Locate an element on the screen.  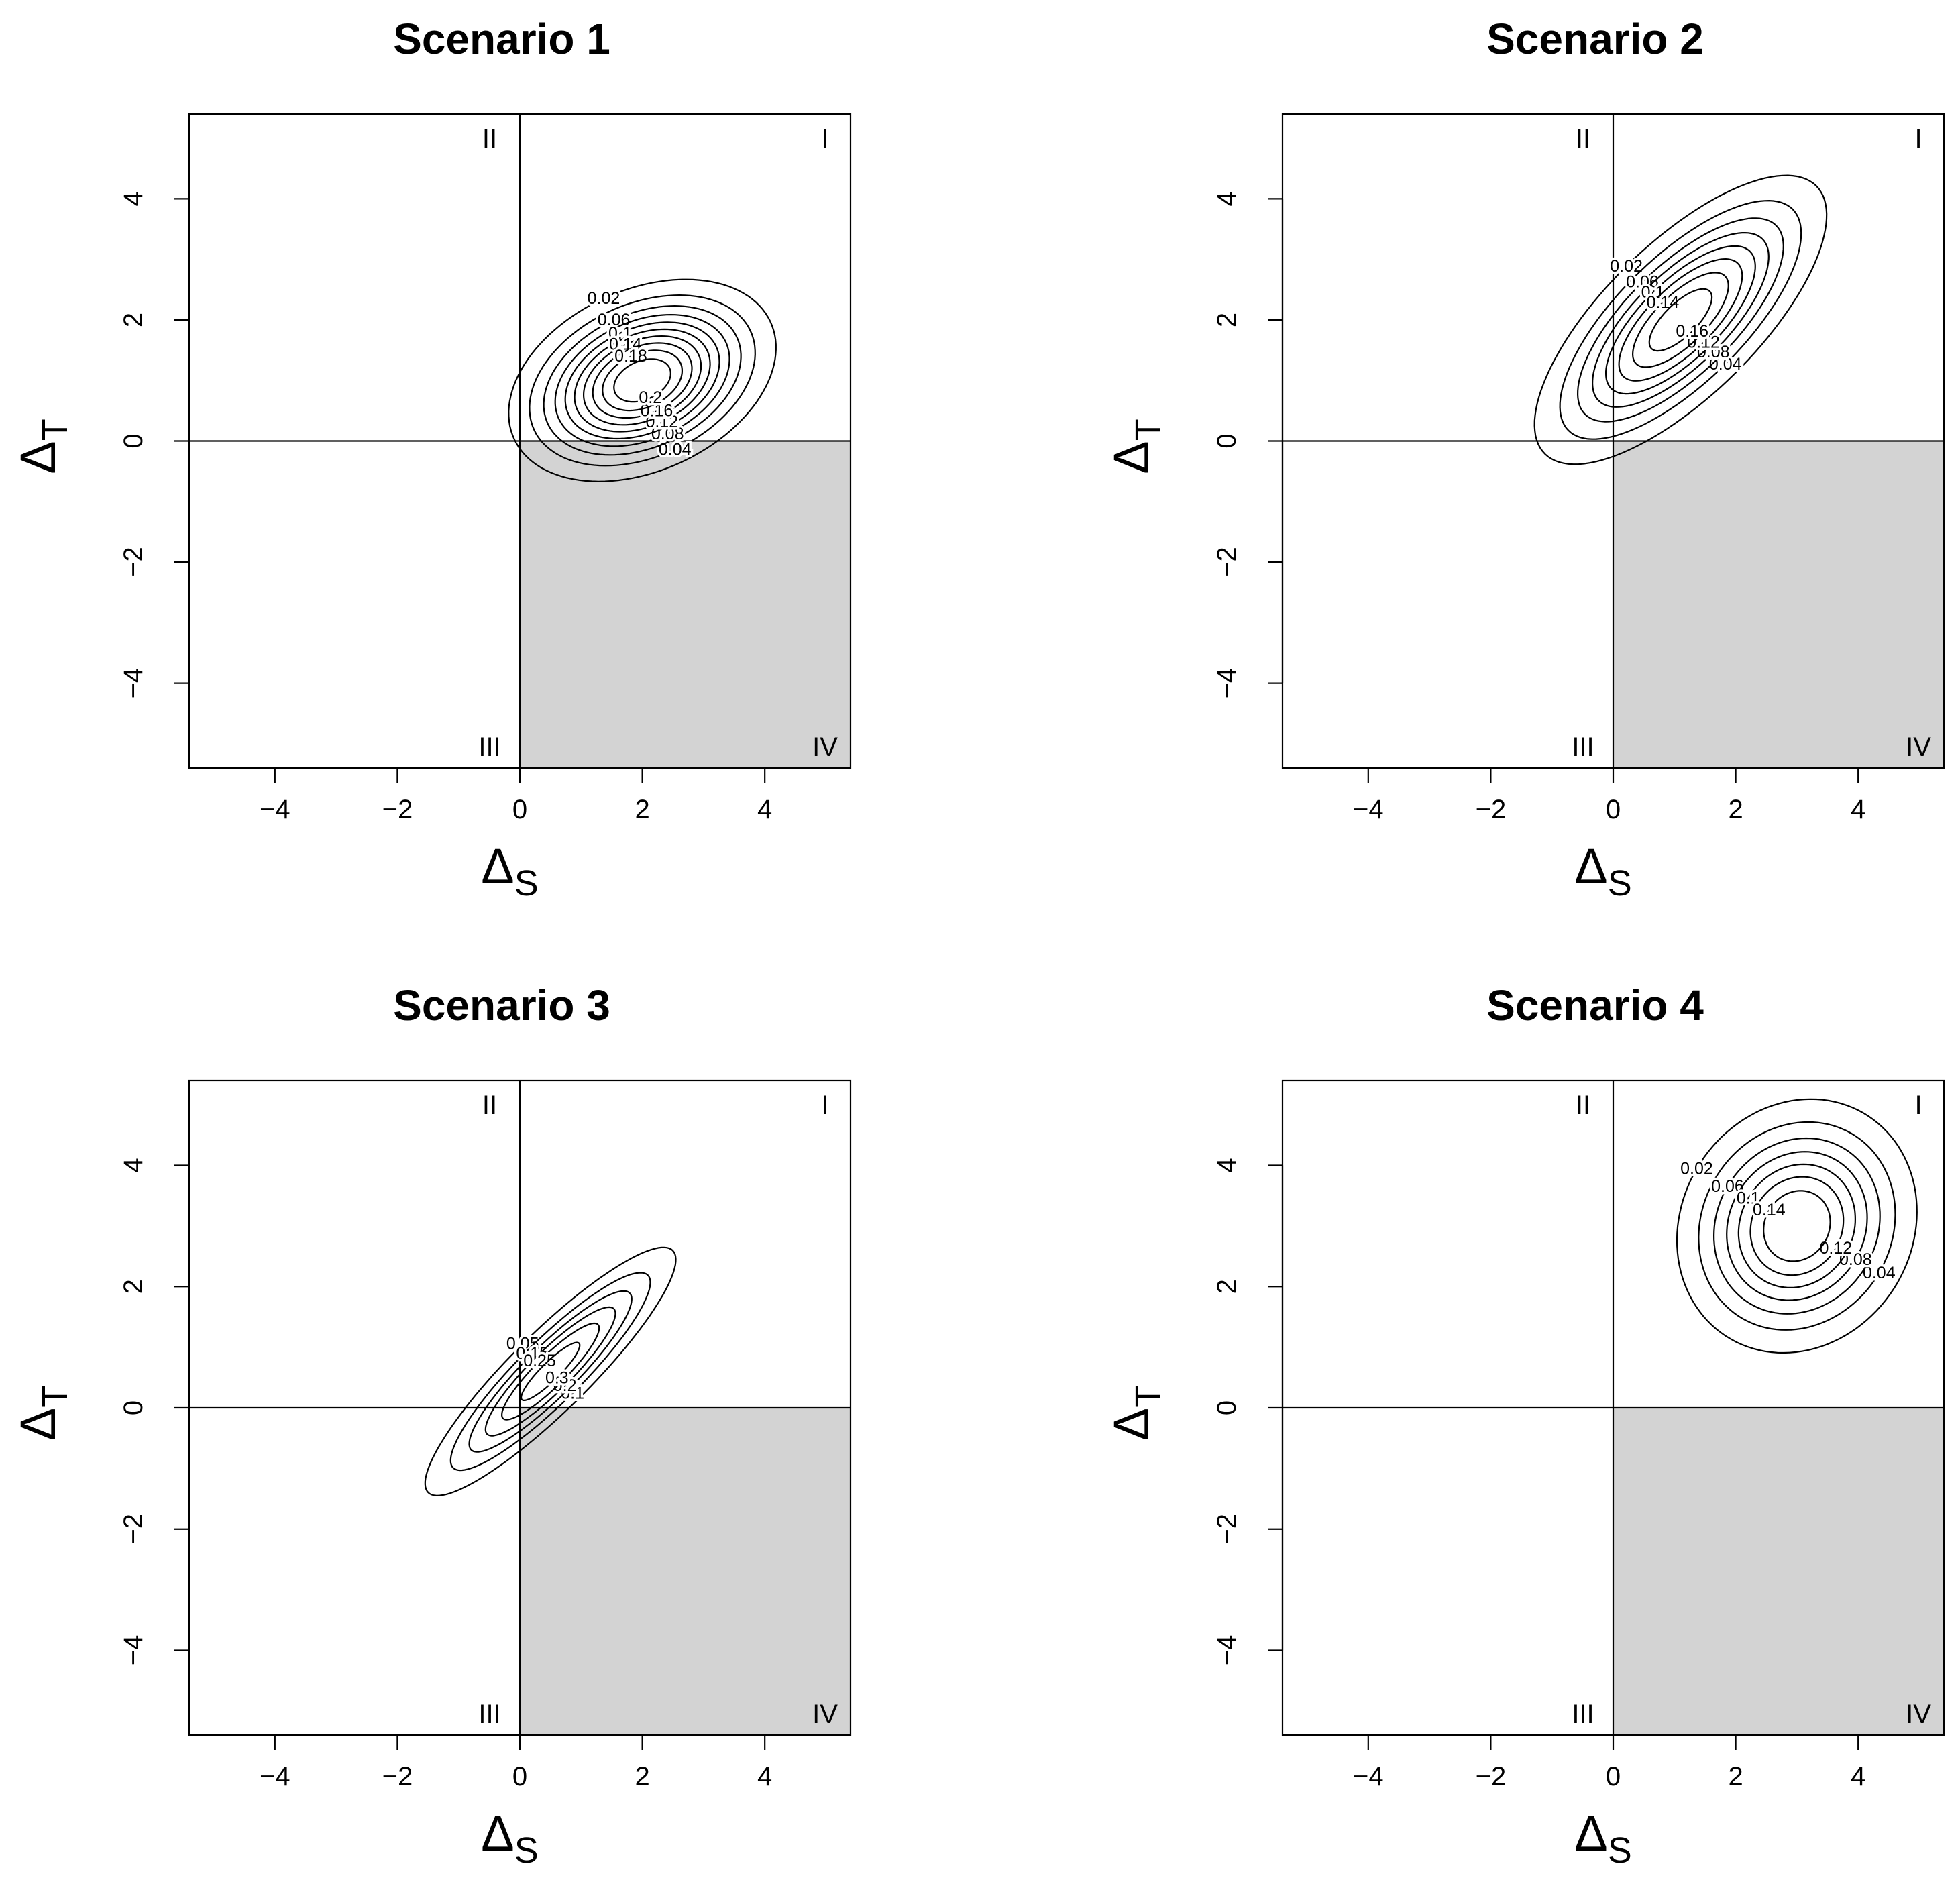
quadrant-iv-shading is located at coordinates (1778, 604).